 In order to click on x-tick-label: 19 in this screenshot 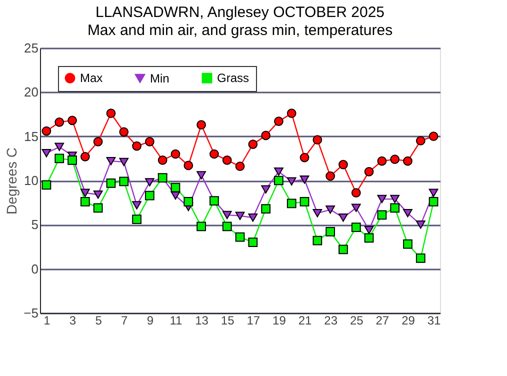, I will do `click(279, 321)`.